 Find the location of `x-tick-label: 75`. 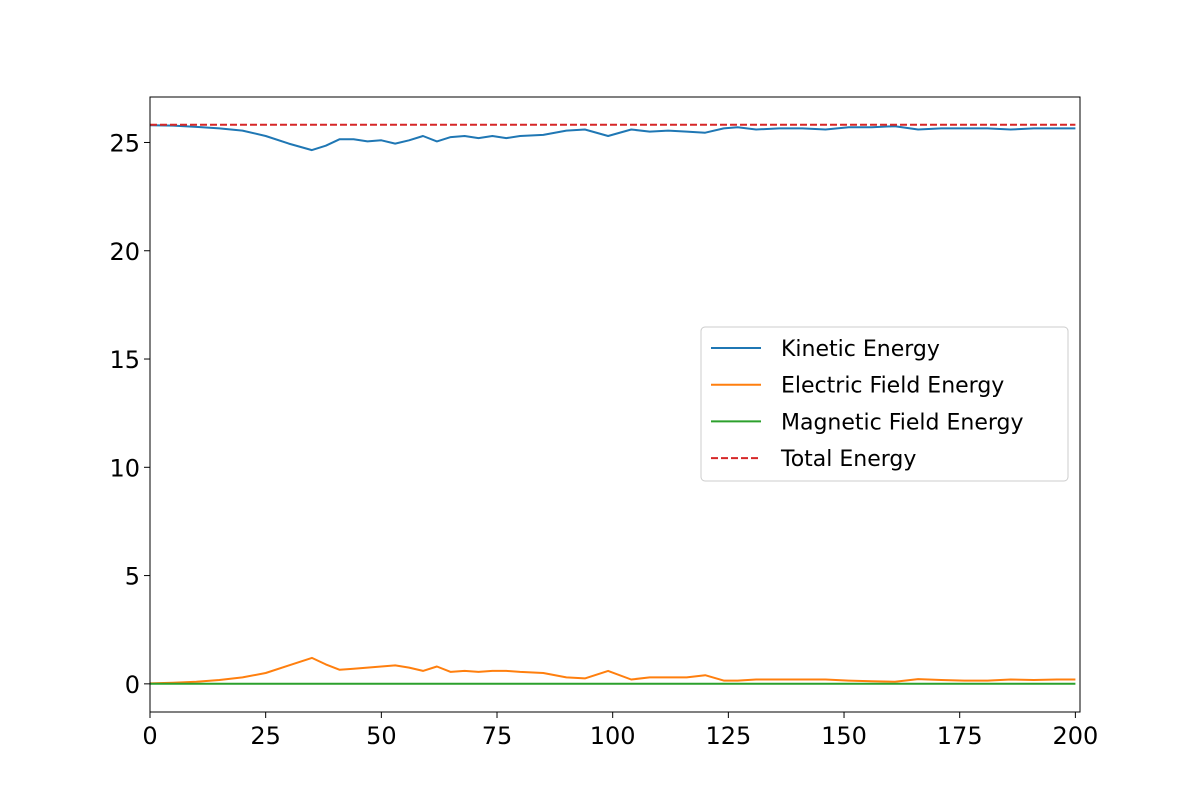

x-tick-label: 75 is located at coordinates (497, 736).